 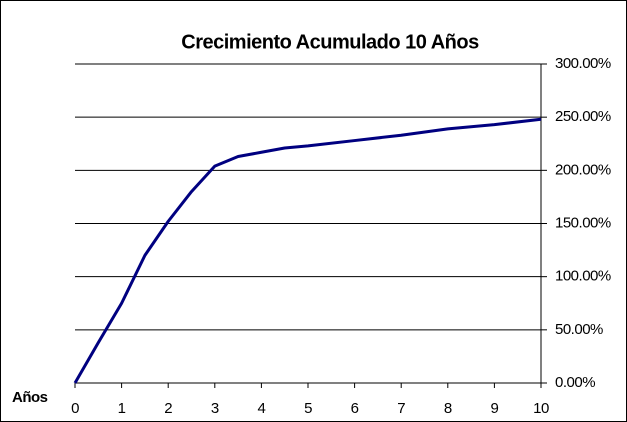 What do you see at coordinates (308, 408) in the screenshot?
I see `x-tick-label: 5` at bounding box center [308, 408].